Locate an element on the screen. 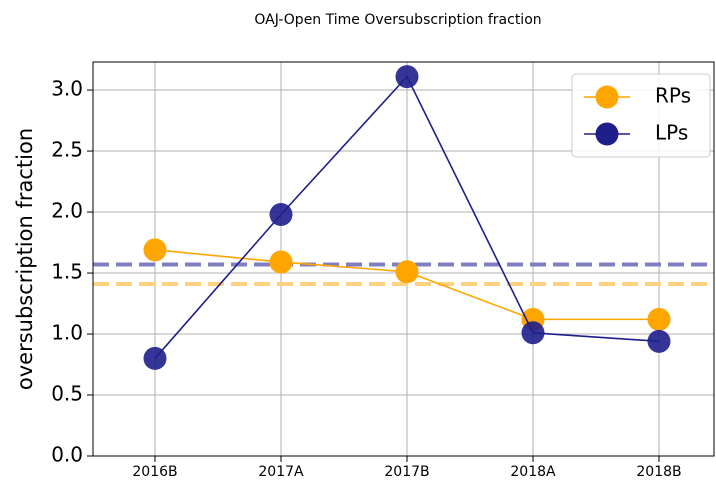  x-tick-label: 2018B is located at coordinates (658, 472).